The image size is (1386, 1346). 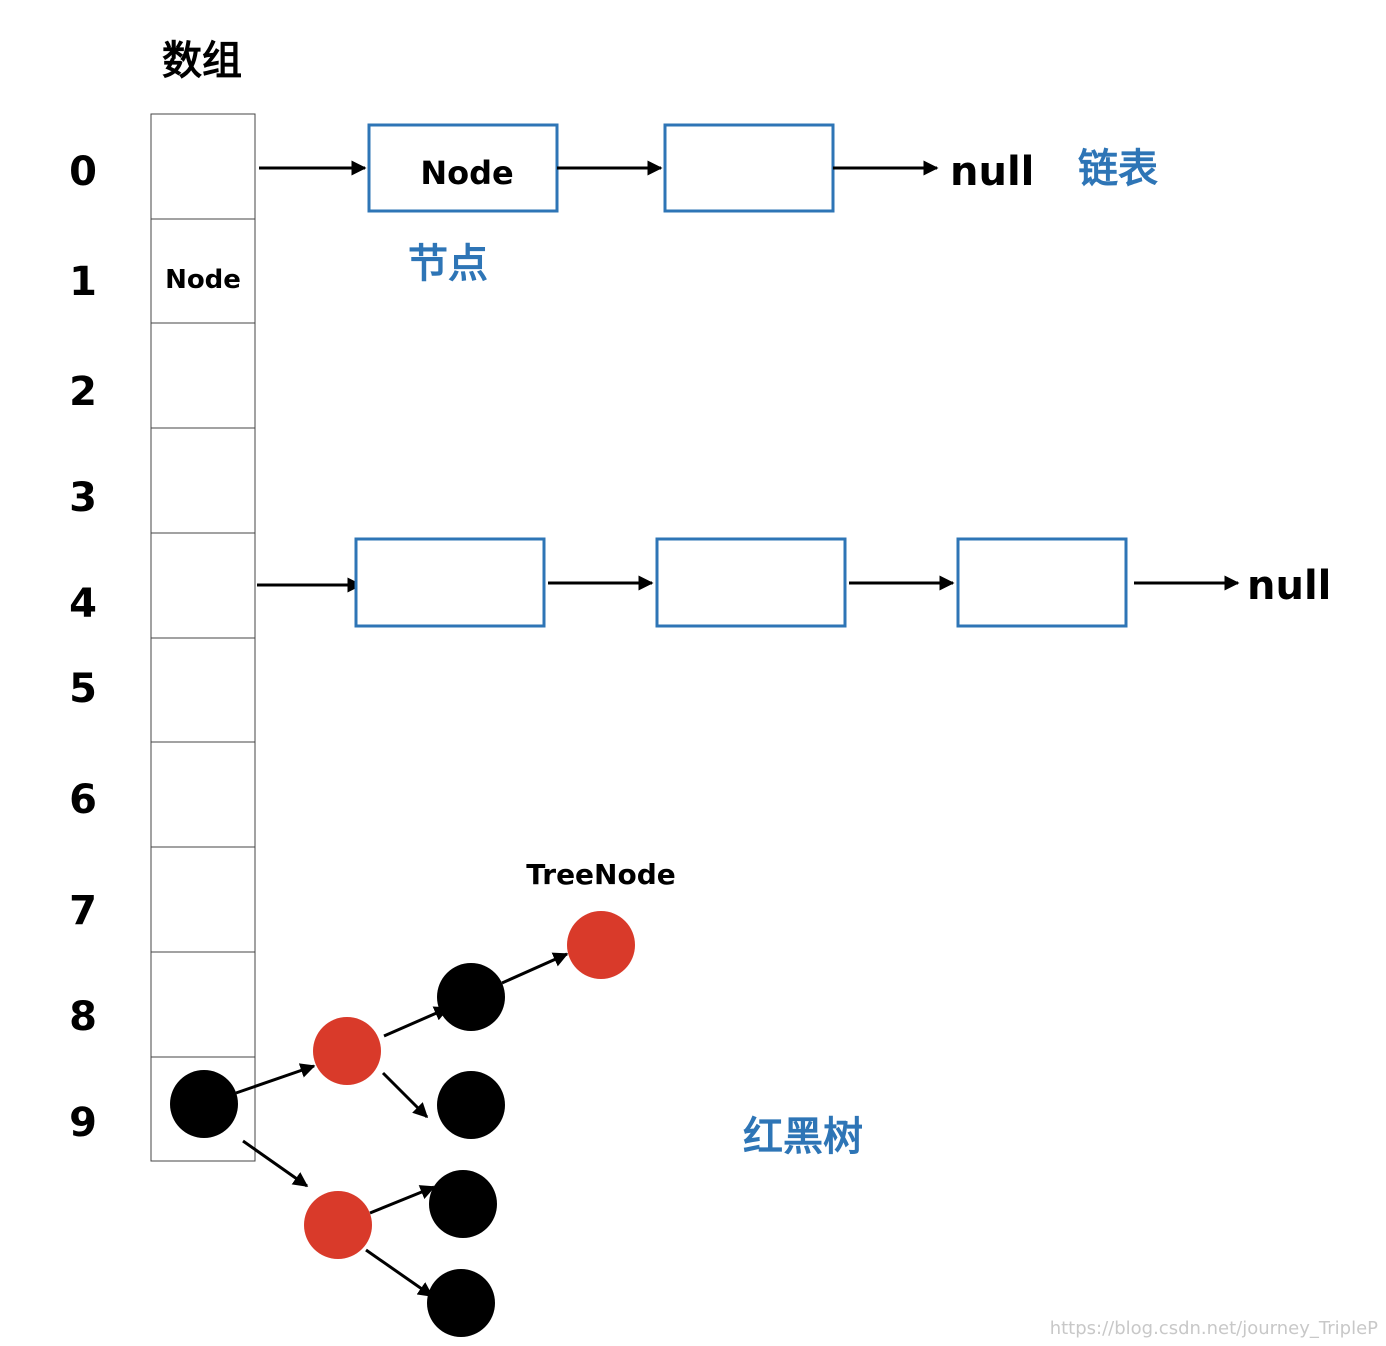 What do you see at coordinates (83, 911) in the screenshot?
I see `index-label: 7` at bounding box center [83, 911].